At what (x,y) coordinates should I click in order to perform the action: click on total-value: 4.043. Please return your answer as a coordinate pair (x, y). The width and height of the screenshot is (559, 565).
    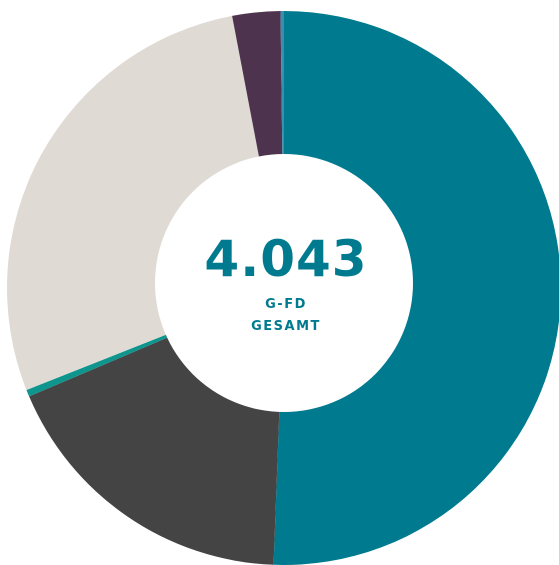
    Looking at the image, I should click on (285, 259).